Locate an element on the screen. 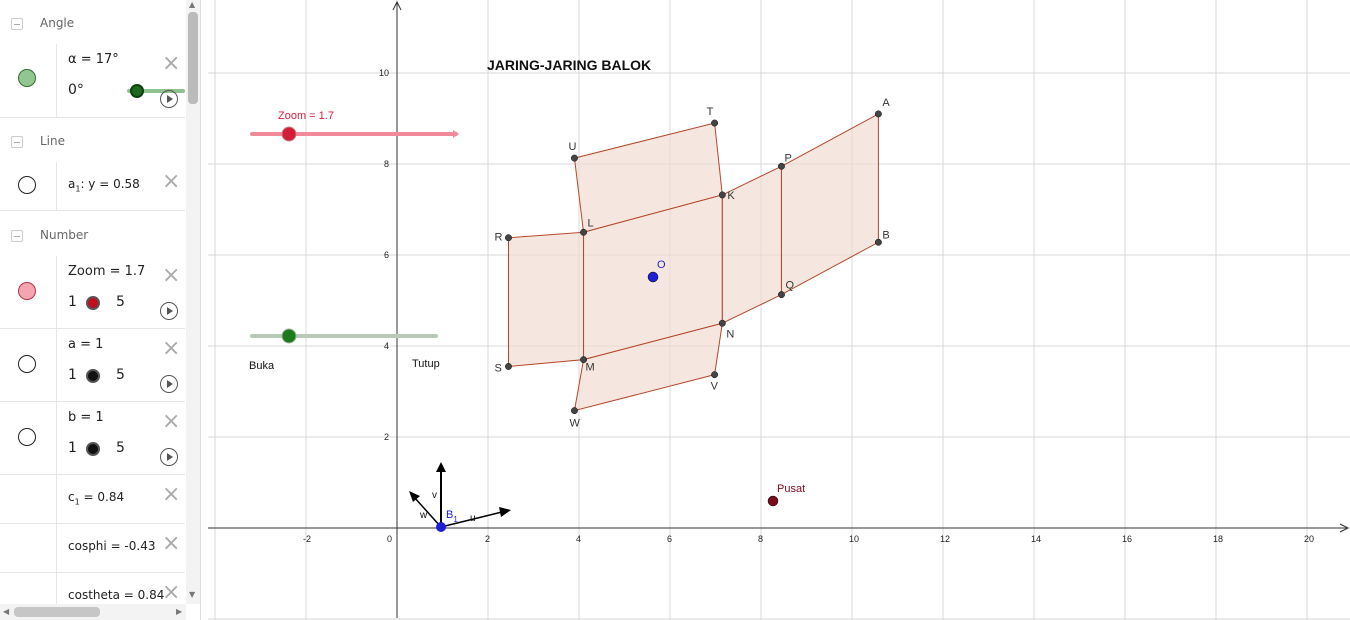 Image resolution: width=1350 pixels, height=620 pixels. x-tick-label: 2 is located at coordinates (487, 539).